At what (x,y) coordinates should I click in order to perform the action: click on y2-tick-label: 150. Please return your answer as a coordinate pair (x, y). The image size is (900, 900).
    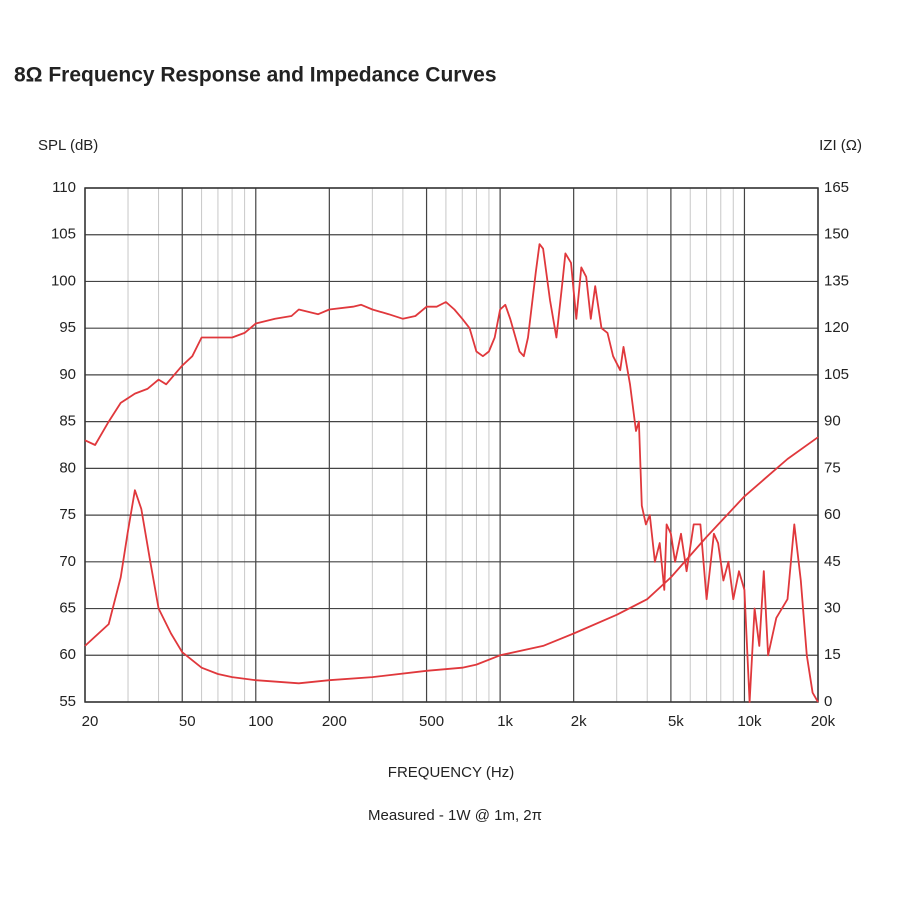
    Looking at the image, I should click on (836, 234).